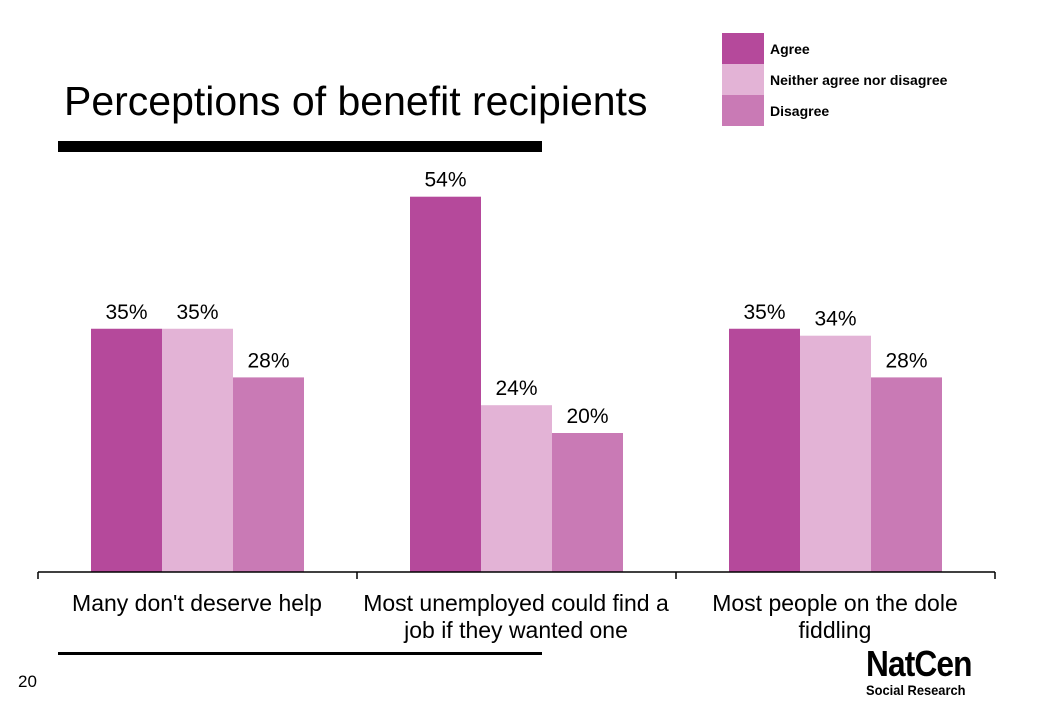 The width and height of the screenshot is (1040, 720). Describe the element at coordinates (743, 79) in the screenshot. I see `legend-swatch-neither` at that location.